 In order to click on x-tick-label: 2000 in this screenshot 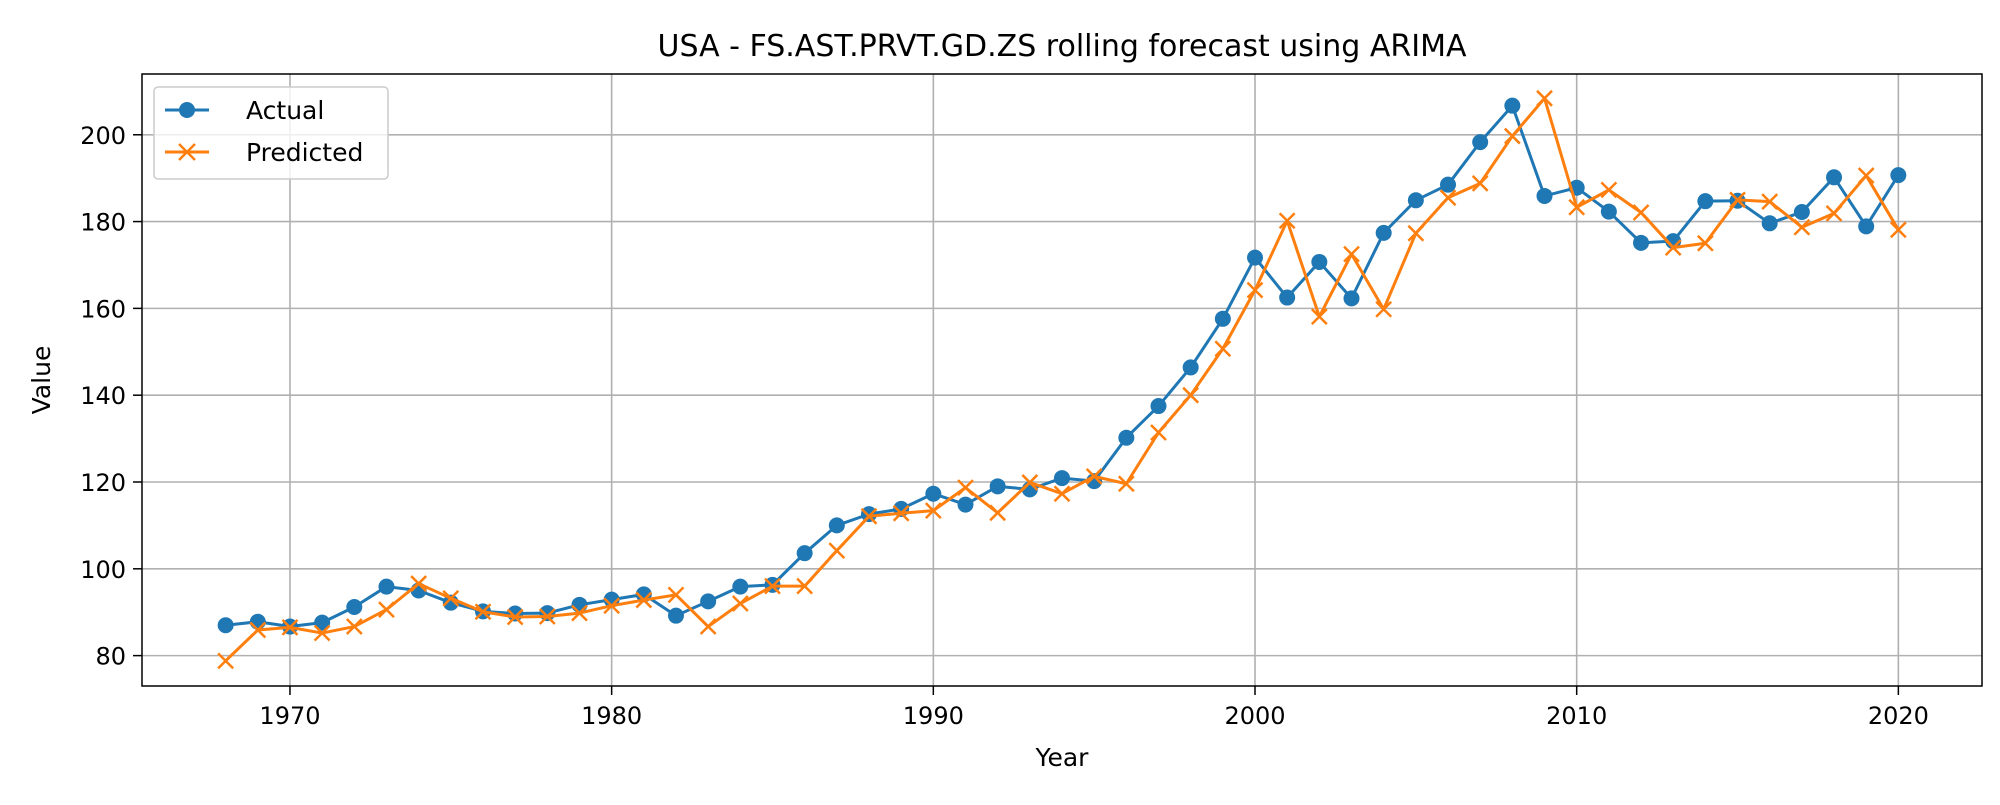, I will do `click(1254, 716)`.